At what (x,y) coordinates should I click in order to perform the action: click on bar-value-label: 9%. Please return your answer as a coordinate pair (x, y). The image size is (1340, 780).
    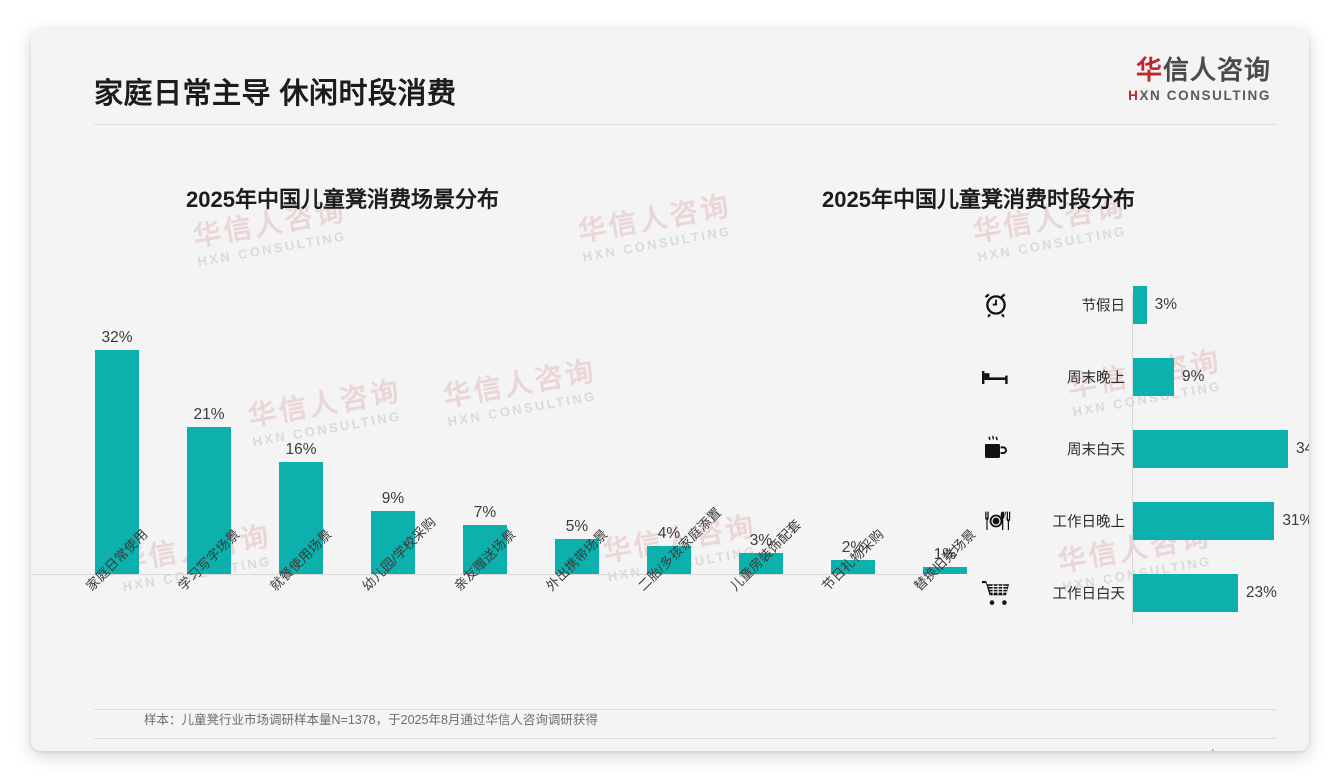
    Looking at the image, I should click on (393, 498).